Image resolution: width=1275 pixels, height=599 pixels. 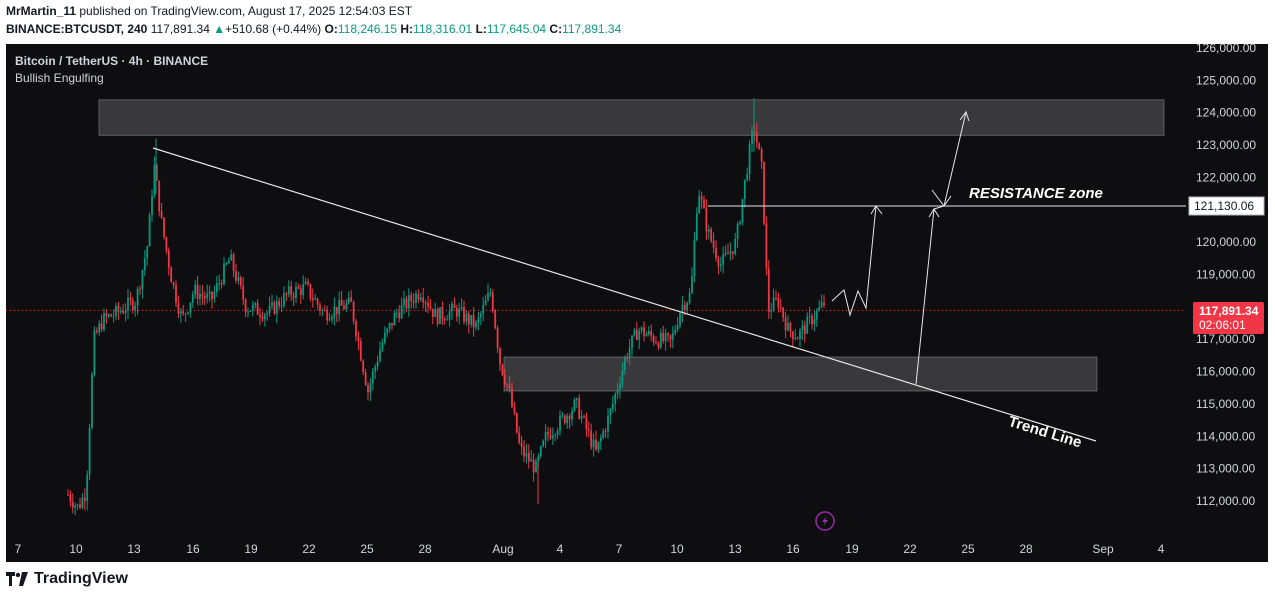 What do you see at coordinates (1228, 318) in the screenshot?
I see `last-price-badge: 117,891.34 02:06:01` at bounding box center [1228, 318].